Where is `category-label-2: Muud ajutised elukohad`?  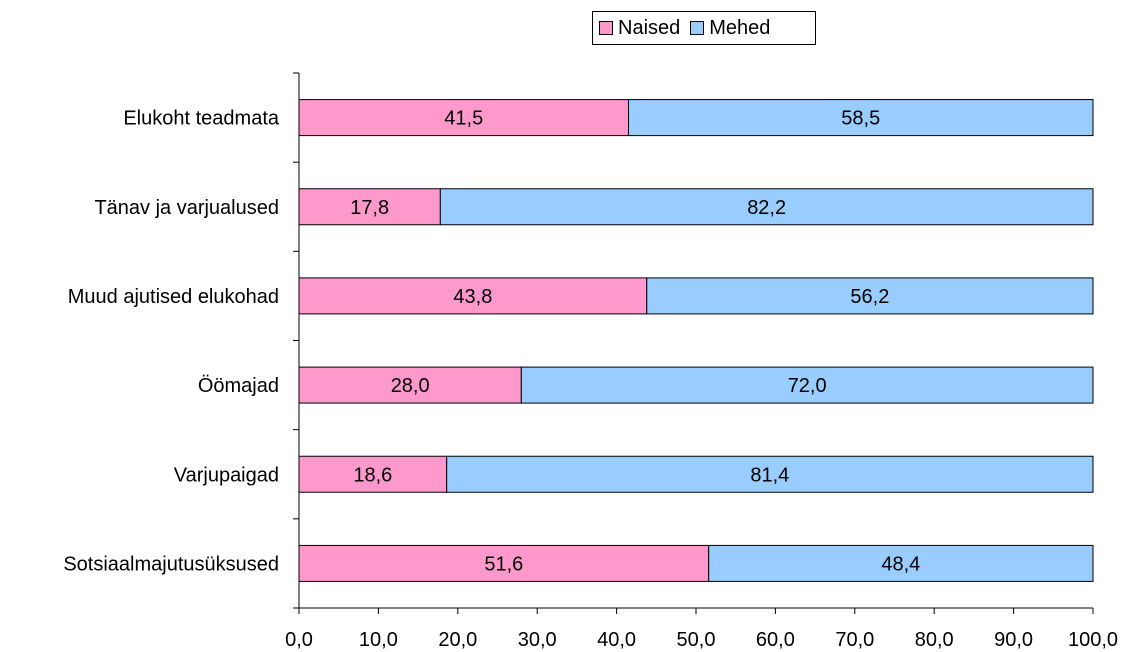 category-label-2: Muud ajutised elukohad is located at coordinates (173, 297).